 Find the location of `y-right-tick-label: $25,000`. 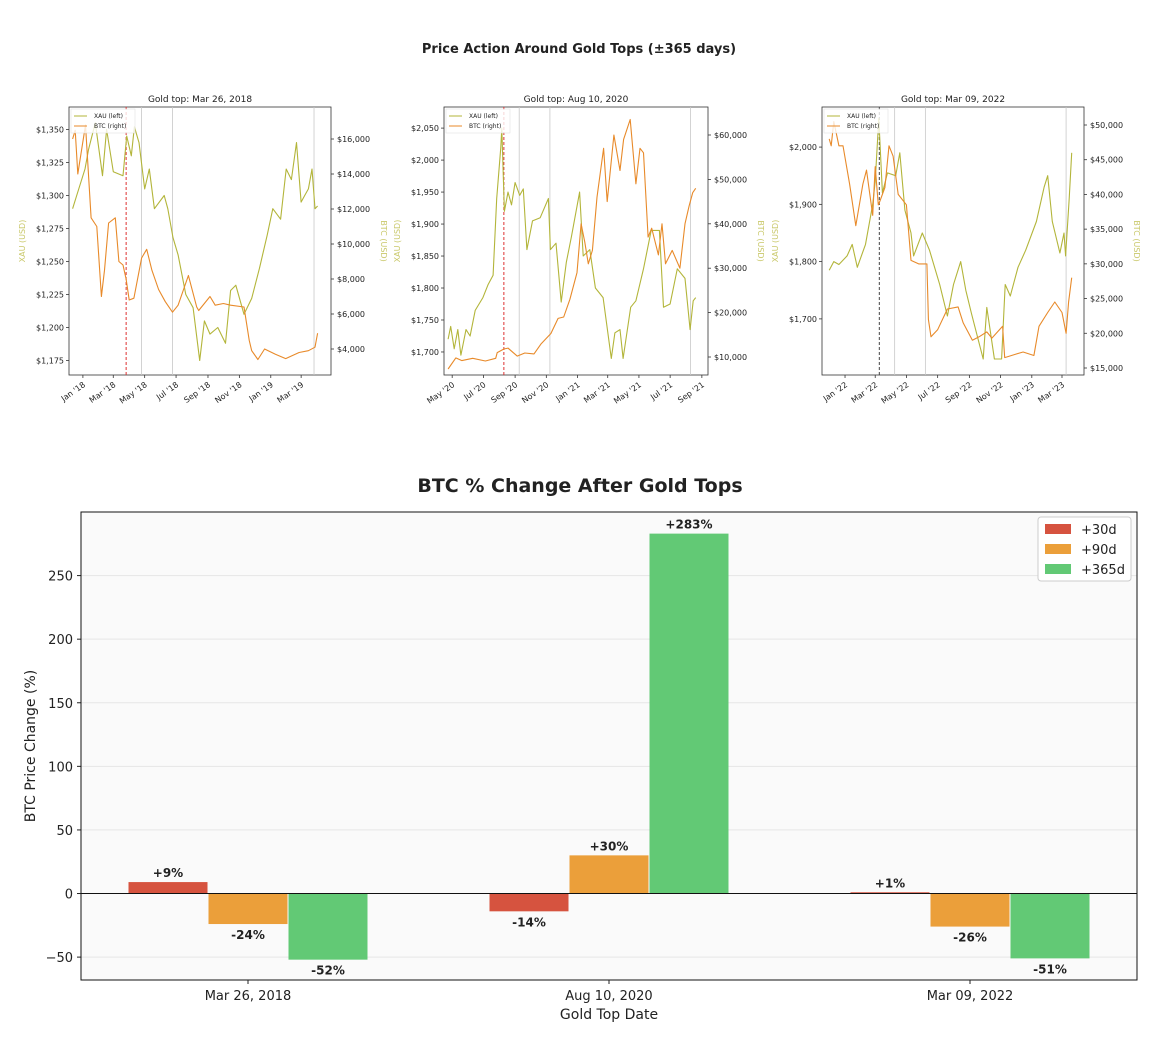

y-right-tick-label: $25,000 is located at coordinates (1106, 299).